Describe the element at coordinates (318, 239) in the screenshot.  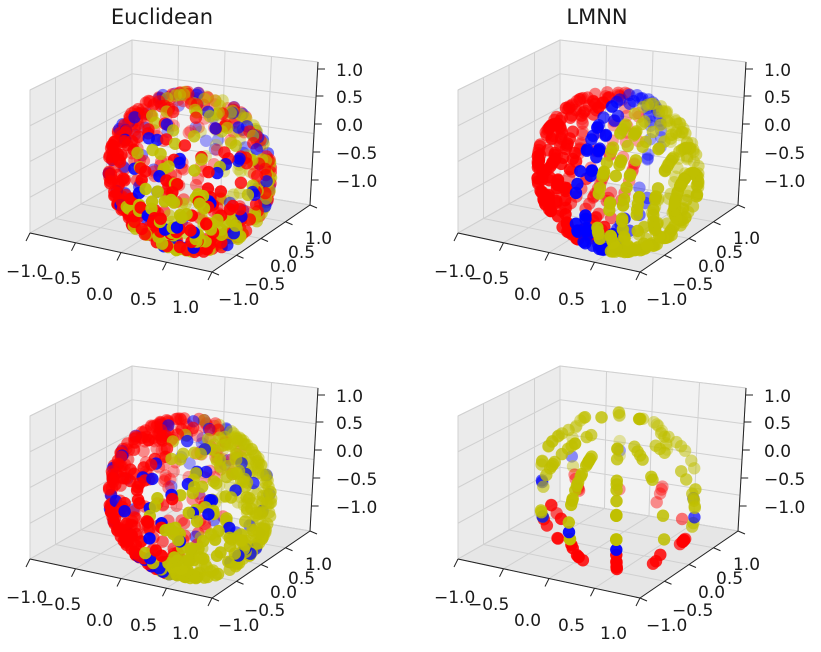
I see `y-tick-label: 1.0` at that location.